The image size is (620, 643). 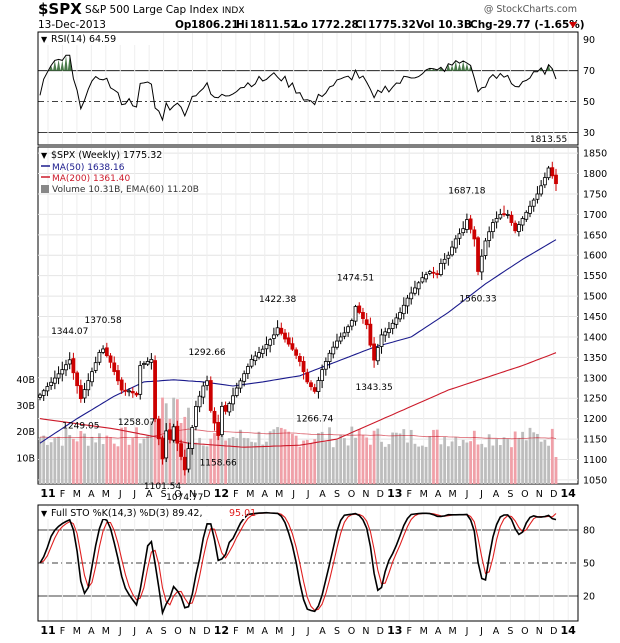 What do you see at coordinates (337, 494) in the screenshot?
I see `x-axis-top-tick-label: S` at bounding box center [337, 494].